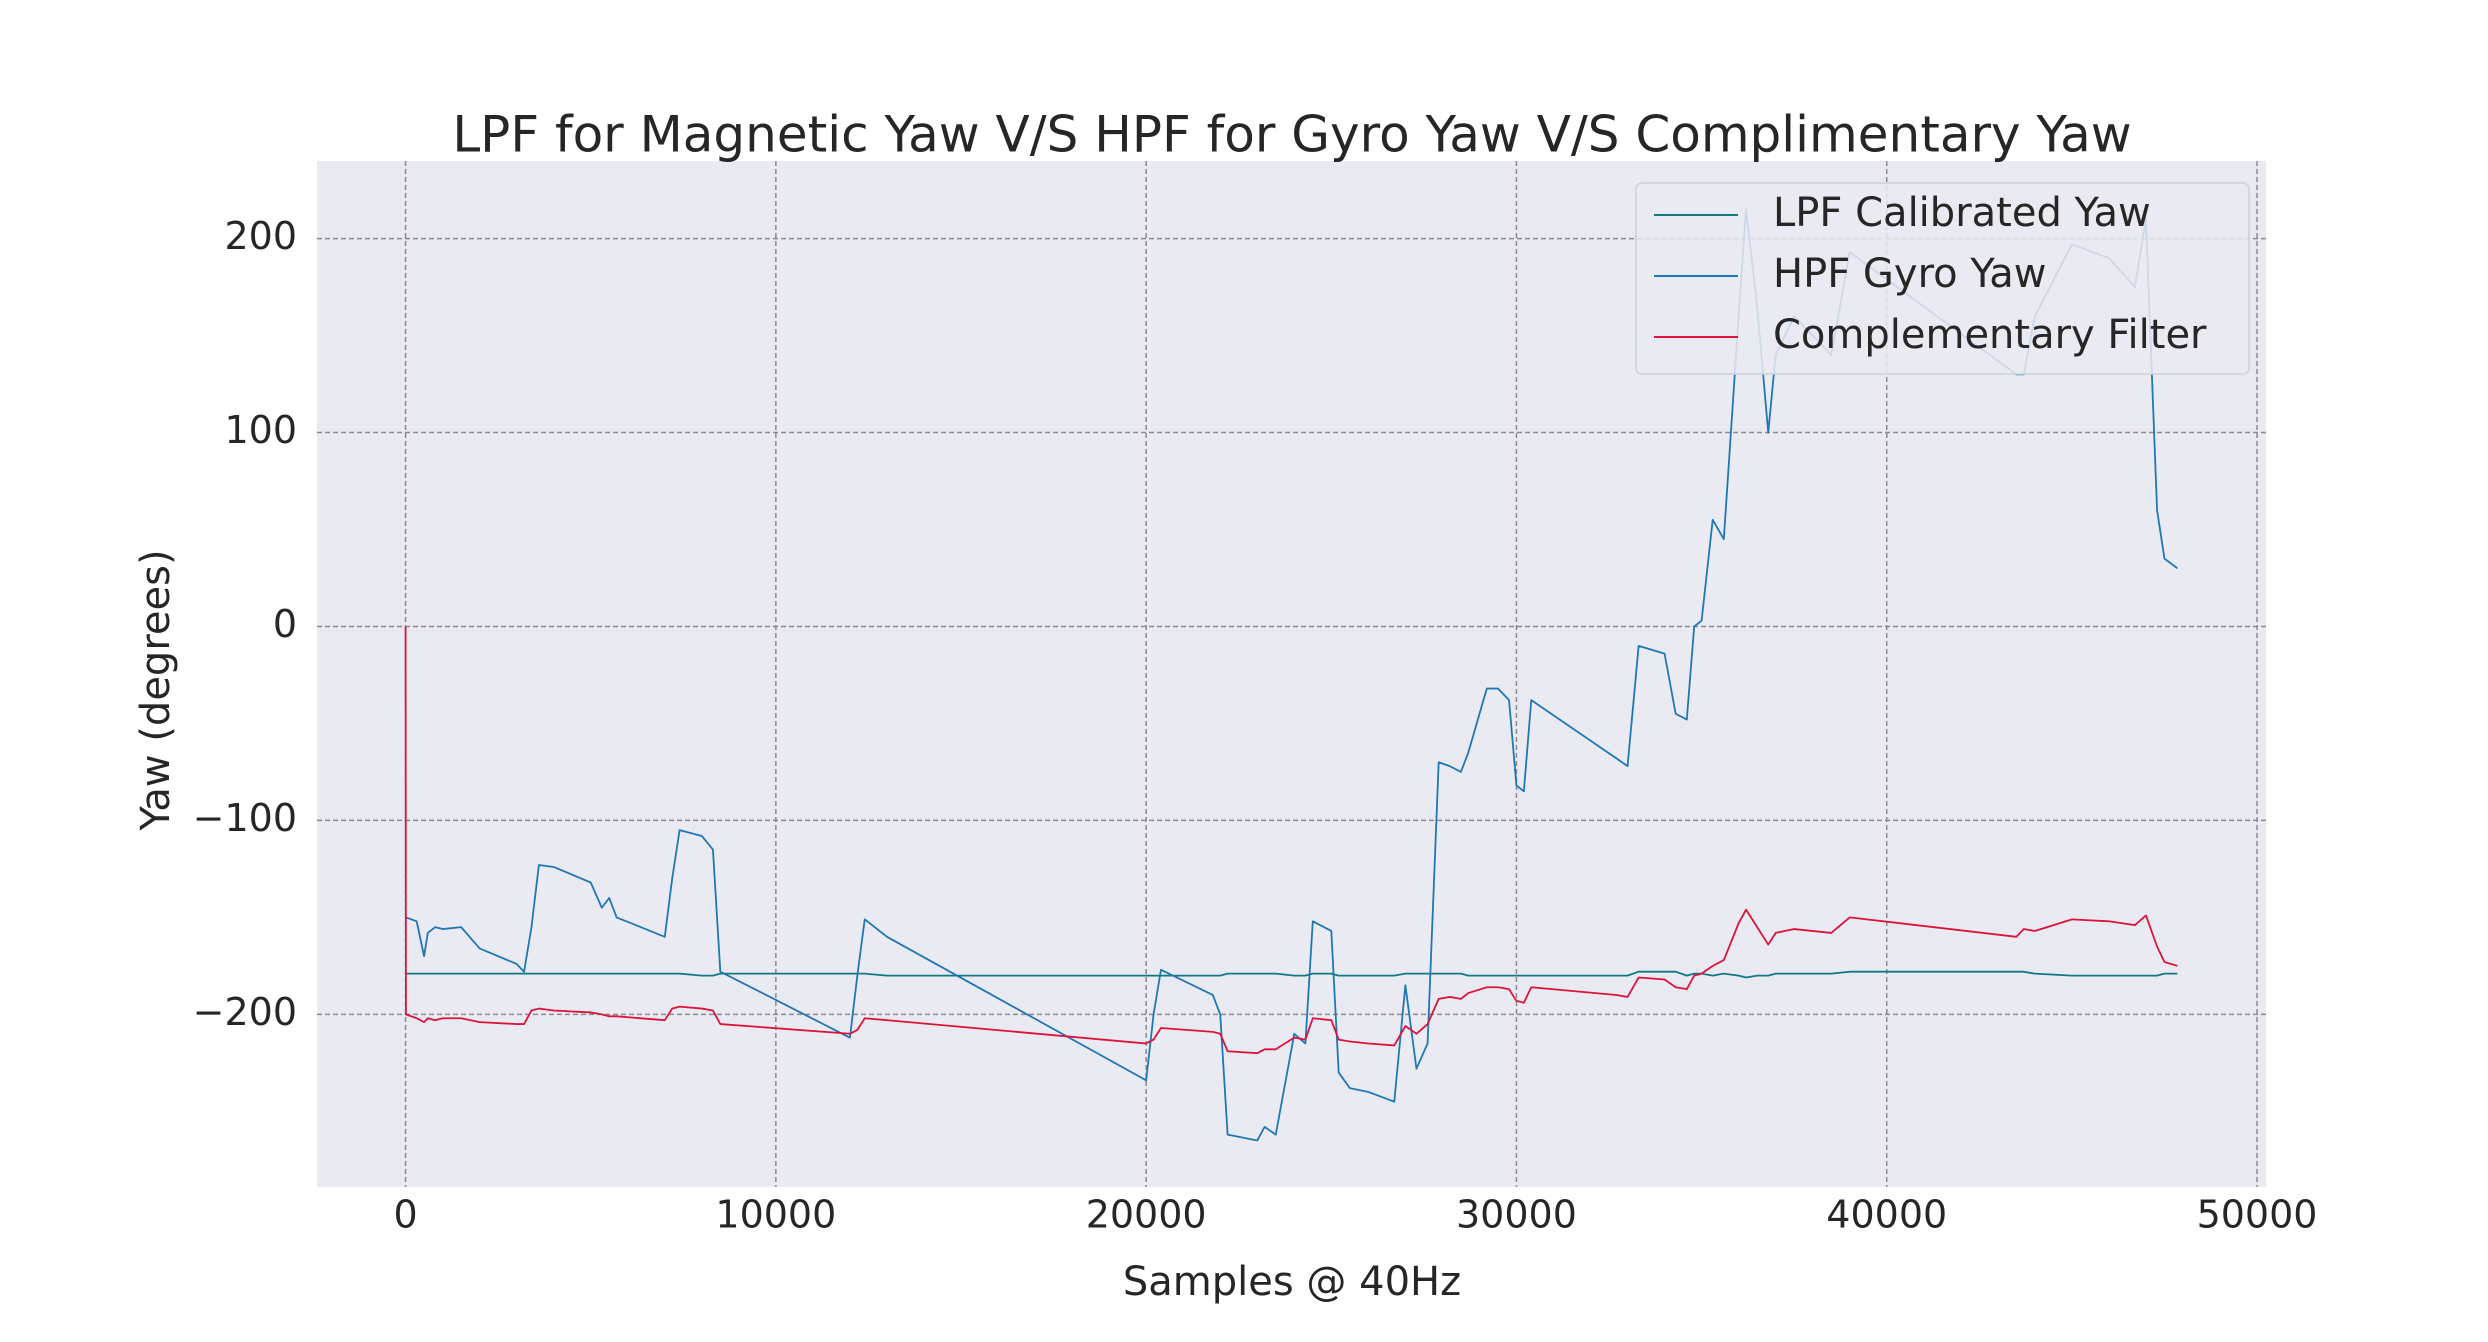  I want to click on x-tick-label: 40000, so click(1886, 1215).